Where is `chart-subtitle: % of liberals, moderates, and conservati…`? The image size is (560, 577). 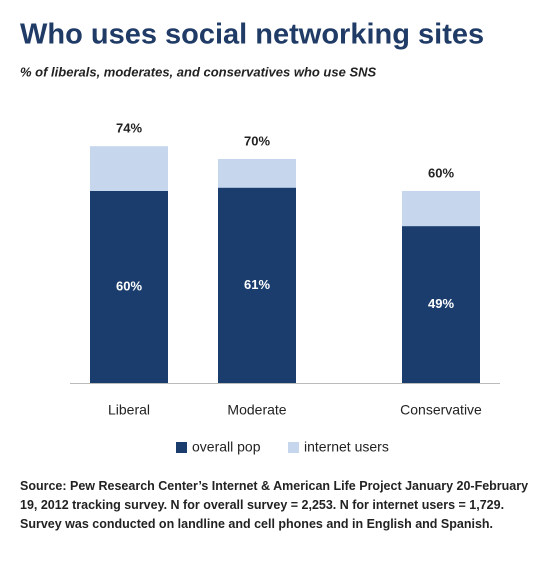 chart-subtitle: % of liberals, moderates, and conservati… is located at coordinates (198, 71).